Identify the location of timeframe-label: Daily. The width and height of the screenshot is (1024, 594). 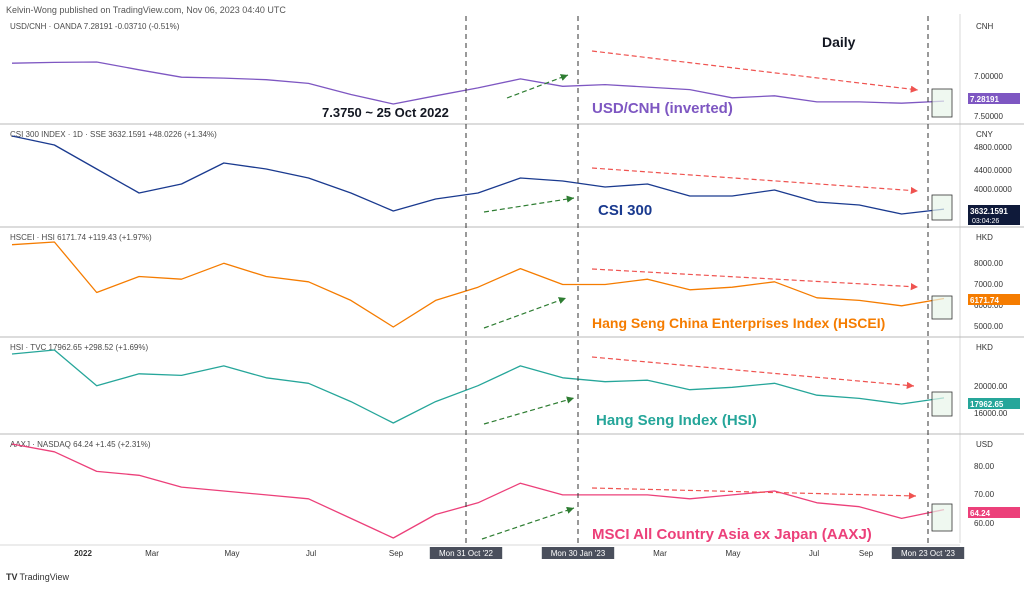
(839, 42).